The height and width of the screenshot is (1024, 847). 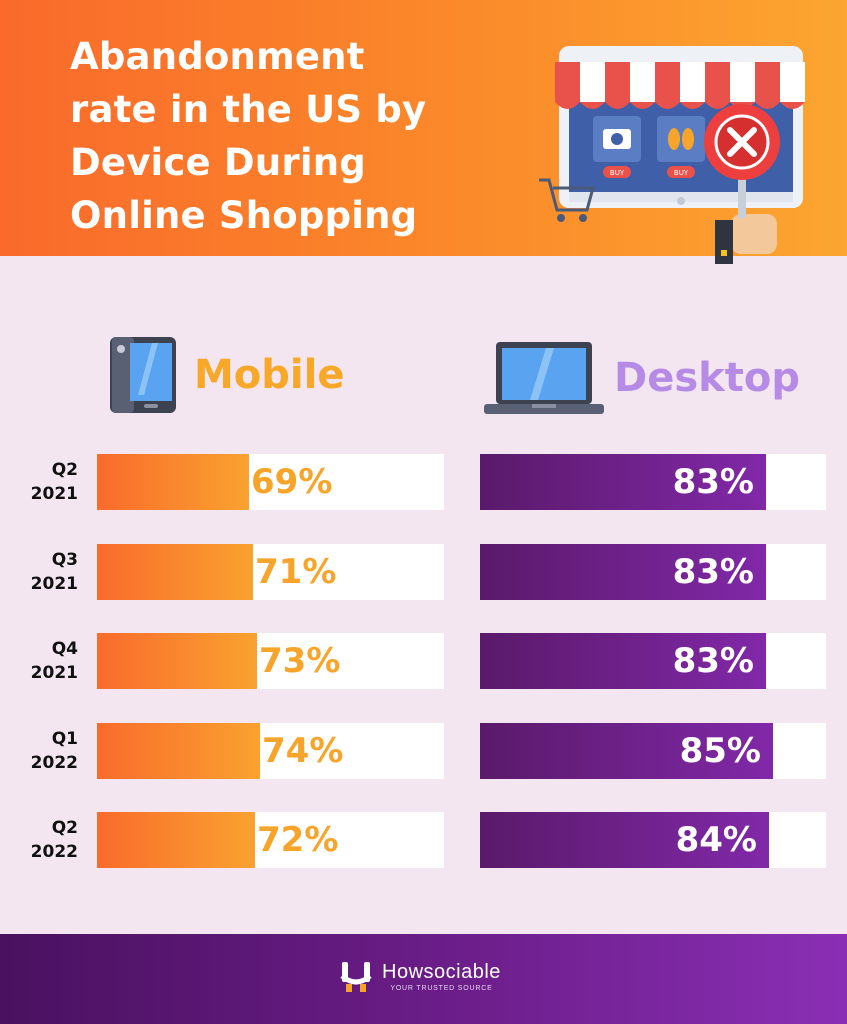 I want to click on desktop-header: Desktop, so click(x=642, y=378).